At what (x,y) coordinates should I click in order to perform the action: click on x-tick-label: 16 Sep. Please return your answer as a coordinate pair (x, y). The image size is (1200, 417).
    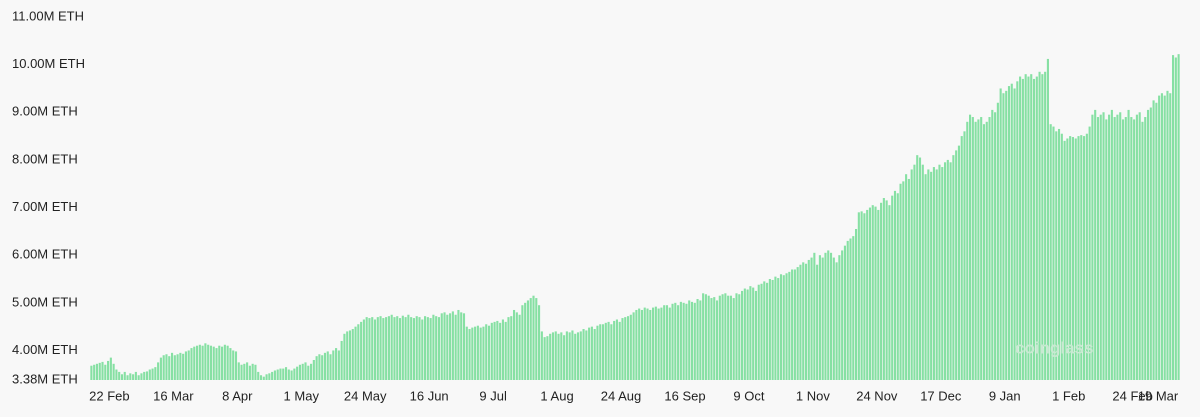
    Looking at the image, I should click on (684, 395).